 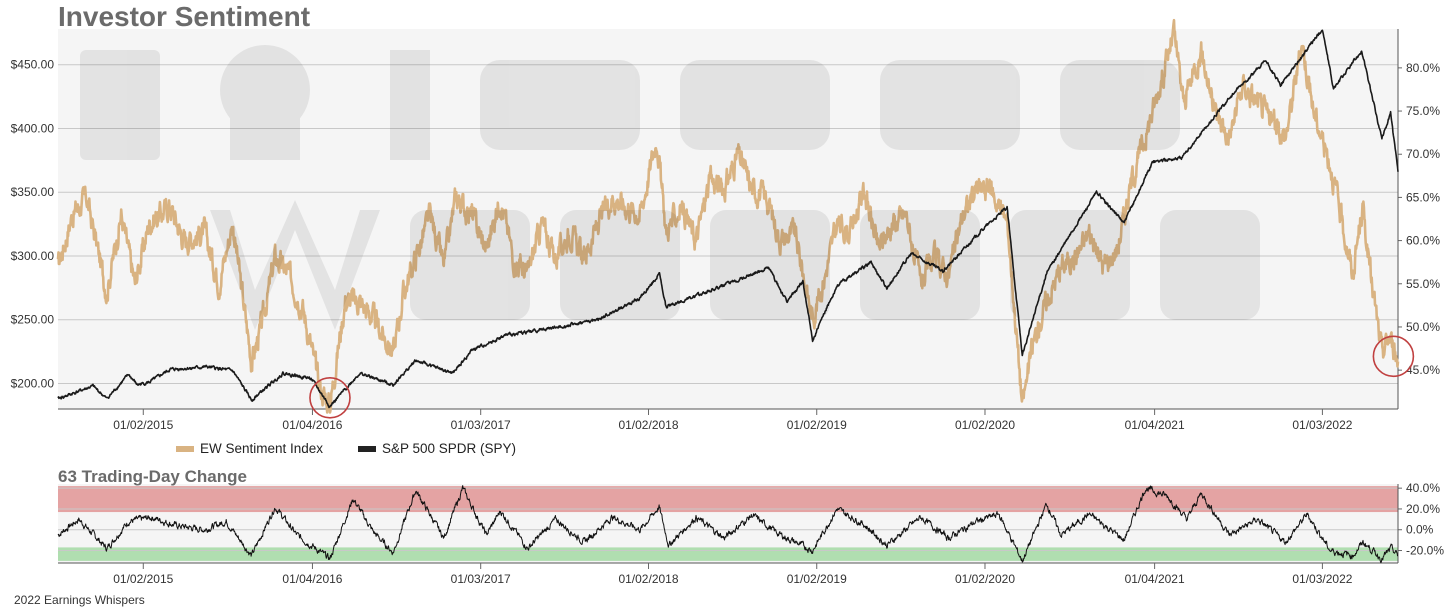 What do you see at coordinates (143, 579) in the screenshot?
I see `change-x-axis-tick-label: 01/02/2015` at bounding box center [143, 579].